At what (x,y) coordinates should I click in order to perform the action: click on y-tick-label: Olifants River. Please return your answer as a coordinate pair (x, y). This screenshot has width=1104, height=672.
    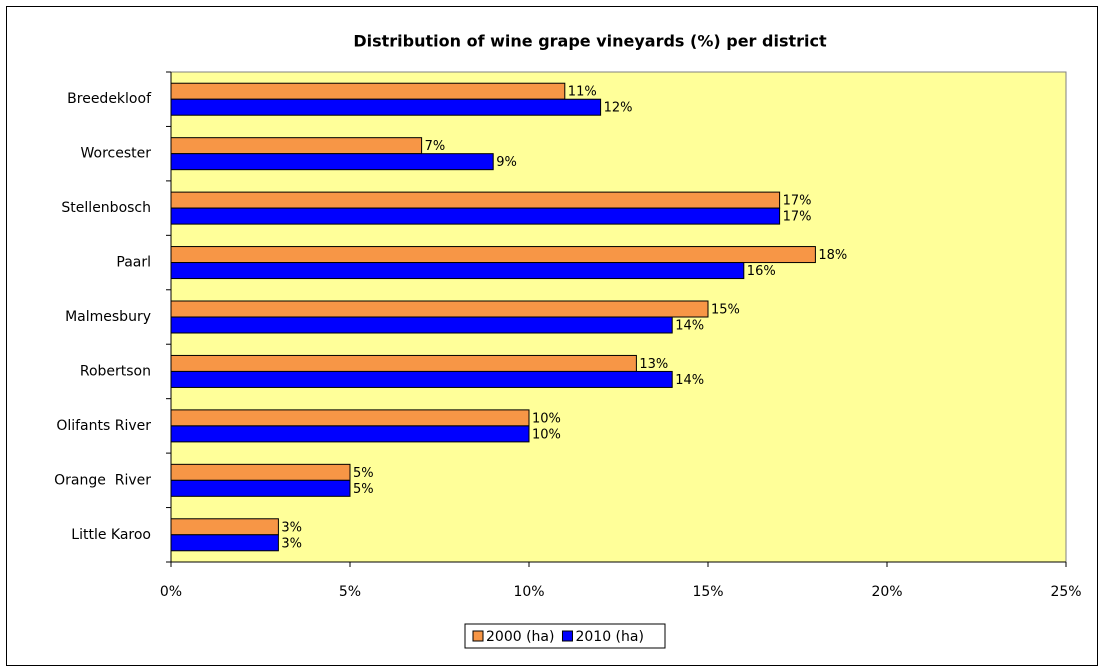
    Looking at the image, I should click on (103, 426).